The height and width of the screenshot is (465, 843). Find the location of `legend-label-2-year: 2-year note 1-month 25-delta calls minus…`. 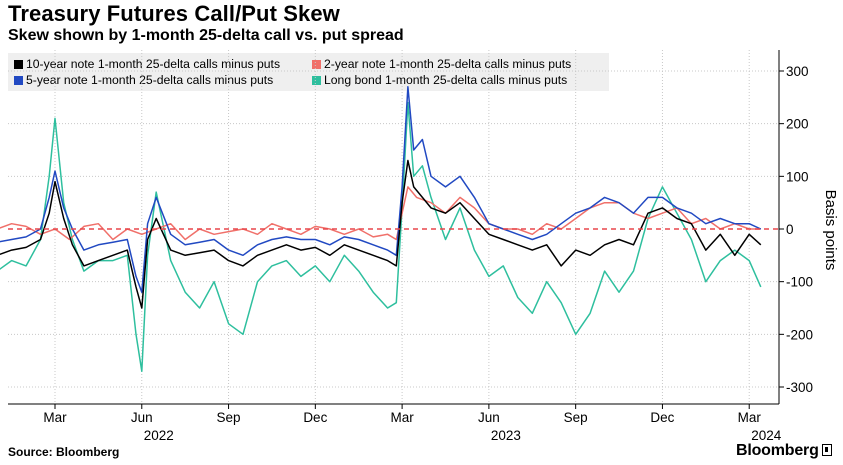

legend-label-2-year: 2-year note 1-month 25-delta calls minus… is located at coordinates (448, 64).